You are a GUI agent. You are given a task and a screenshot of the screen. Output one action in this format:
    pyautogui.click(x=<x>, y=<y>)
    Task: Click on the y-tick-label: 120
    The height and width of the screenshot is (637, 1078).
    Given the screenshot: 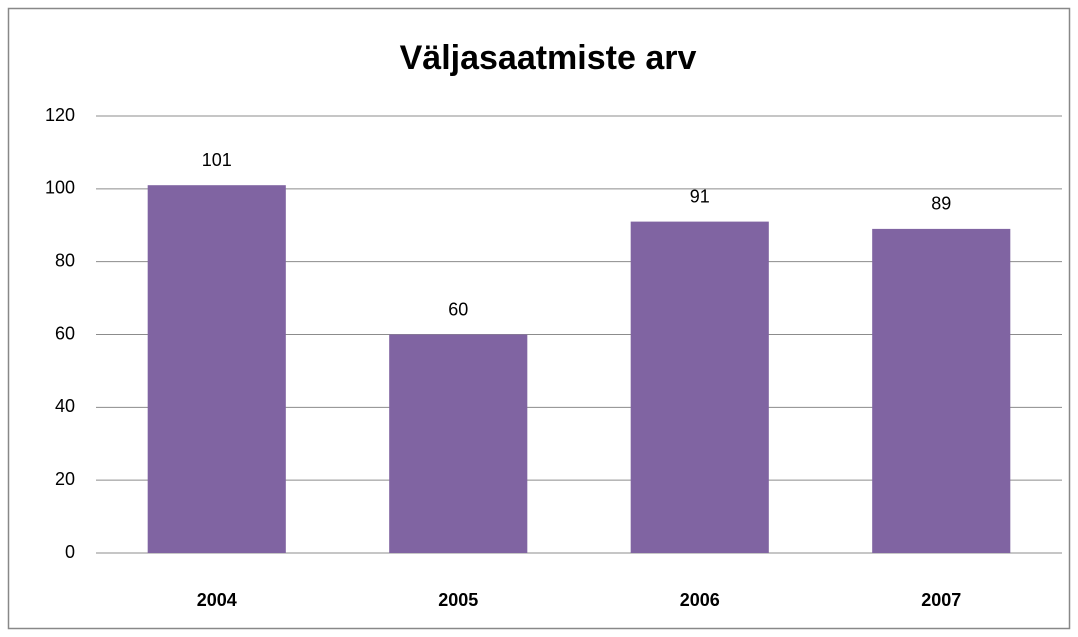 What is the action you would take?
    pyautogui.click(x=60, y=115)
    